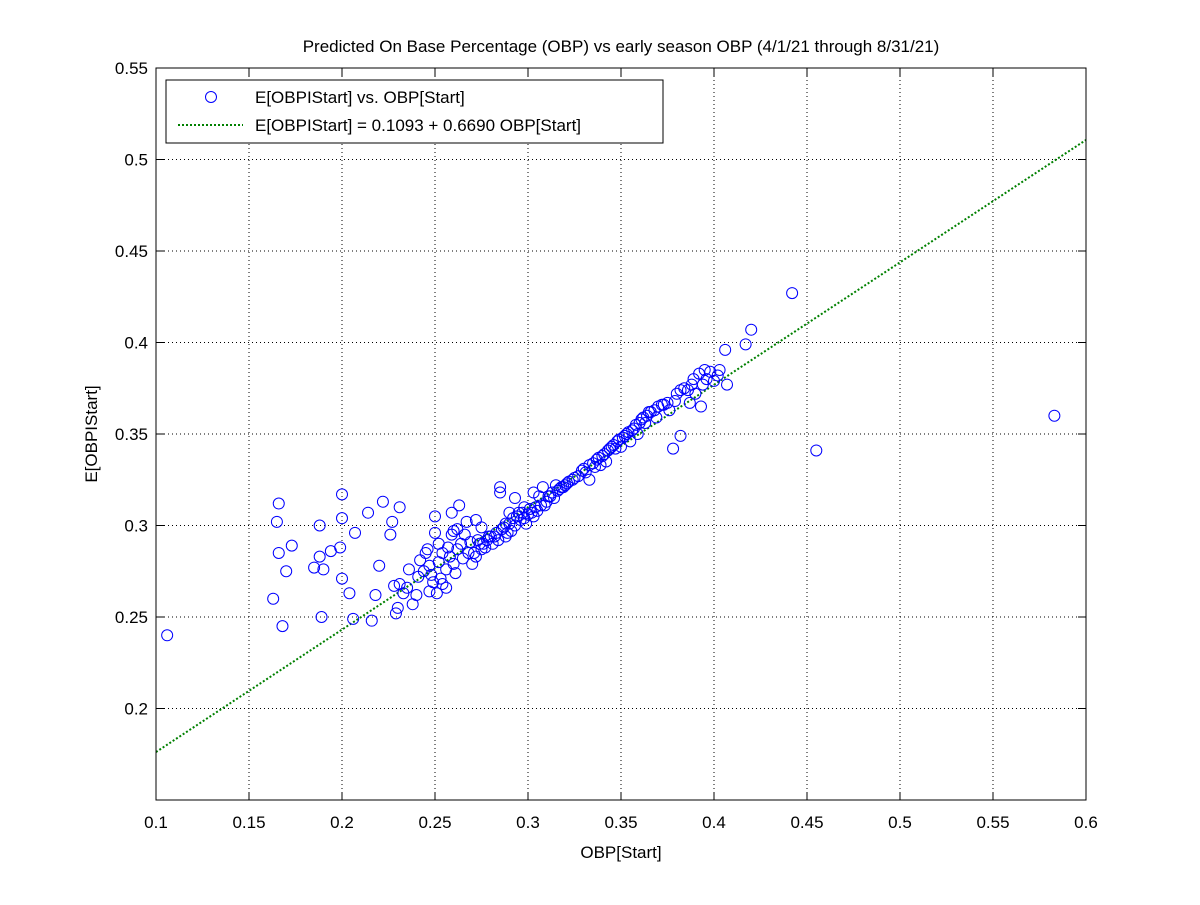 The height and width of the screenshot is (905, 1200). Describe the element at coordinates (992, 822) in the screenshot. I see `x-tick-label: 0.55` at that location.